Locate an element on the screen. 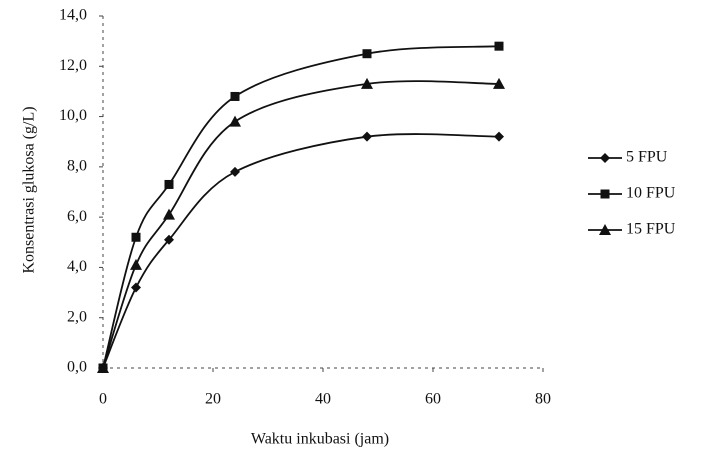 The height and width of the screenshot is (455, 706). x-tick-label: 80 is located at coordinates (543, 399).